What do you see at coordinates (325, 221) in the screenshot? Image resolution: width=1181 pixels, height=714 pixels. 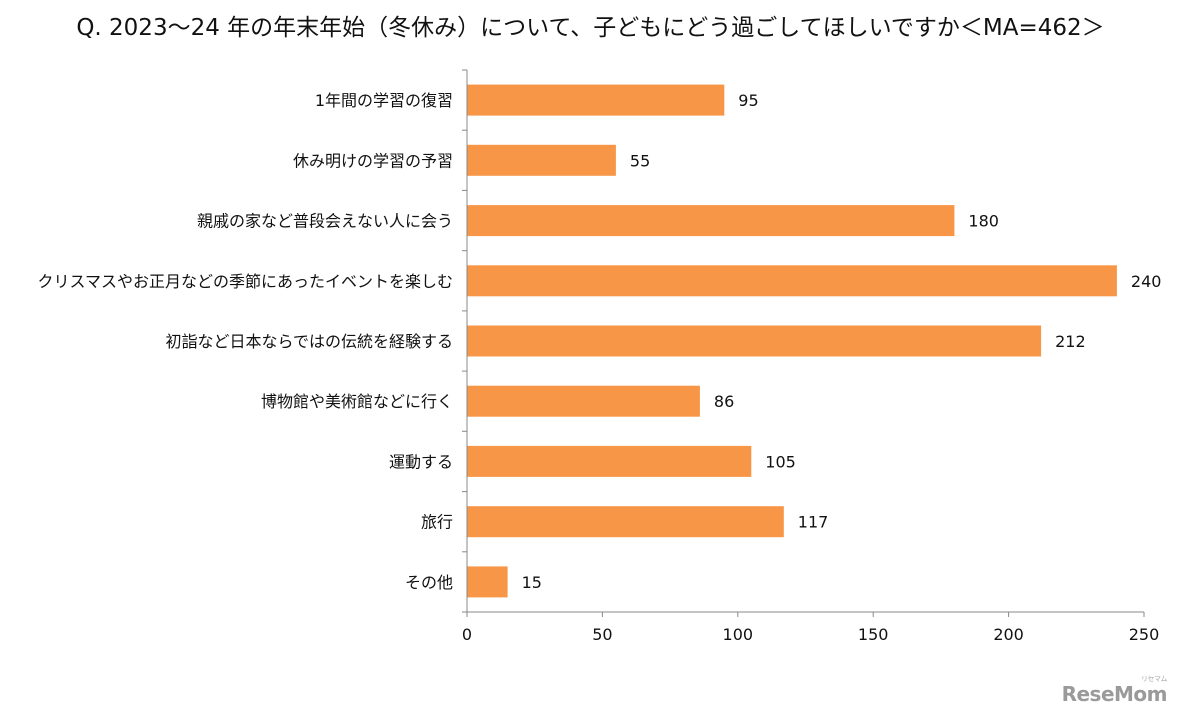 I see `category-label: 親戚の家など普段会えない人に会う` at bounding box center [325, 221].